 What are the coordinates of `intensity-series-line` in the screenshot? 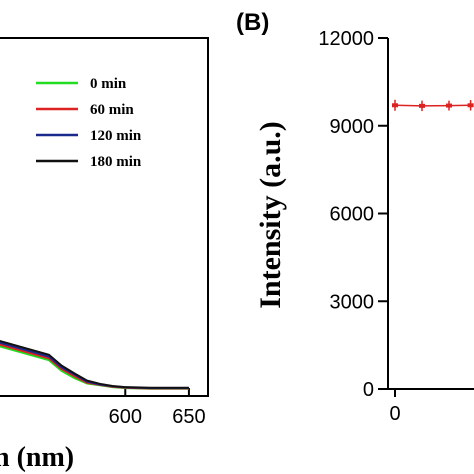 It's located at (432, 105).